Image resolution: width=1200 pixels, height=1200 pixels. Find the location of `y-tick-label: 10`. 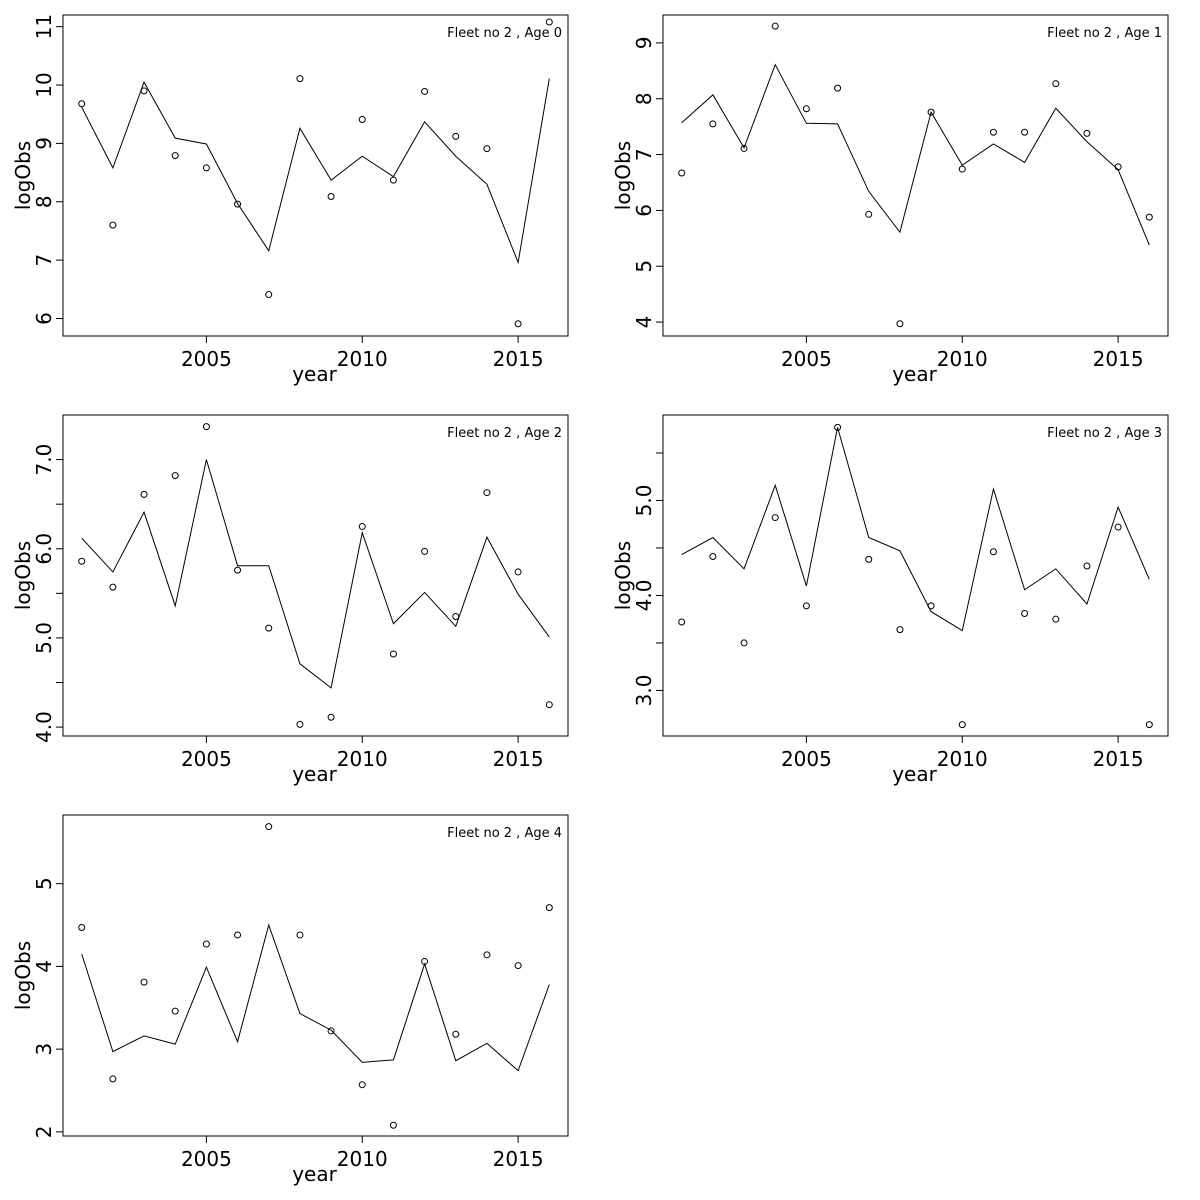

y-tick-label: 10 is located at coordinates (44, 84).